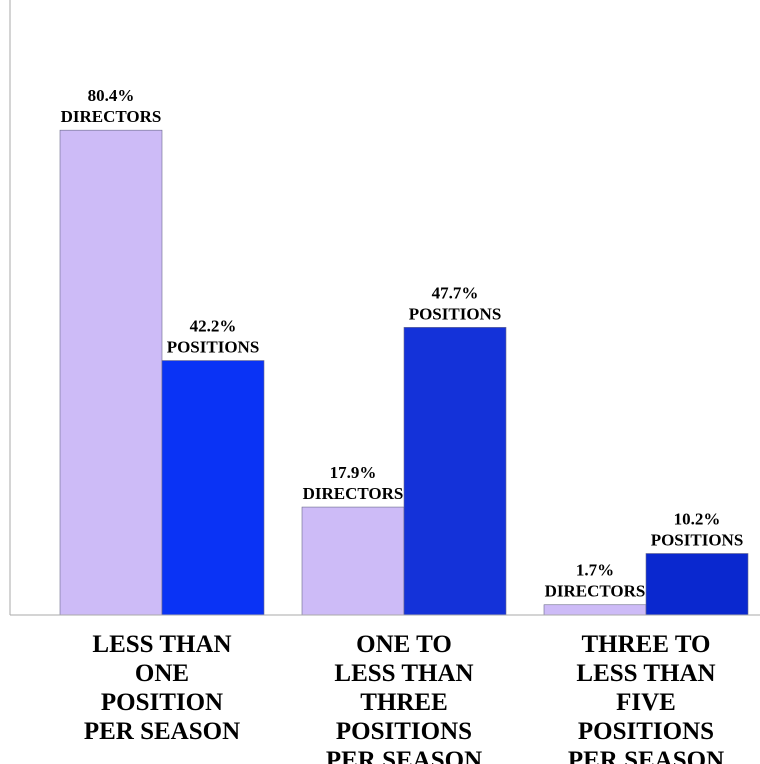 Image resolution: width=760 pixels, height=764 pixels. I want to click on category-label-3-line-2: LESS THAN, so click(645, 673).